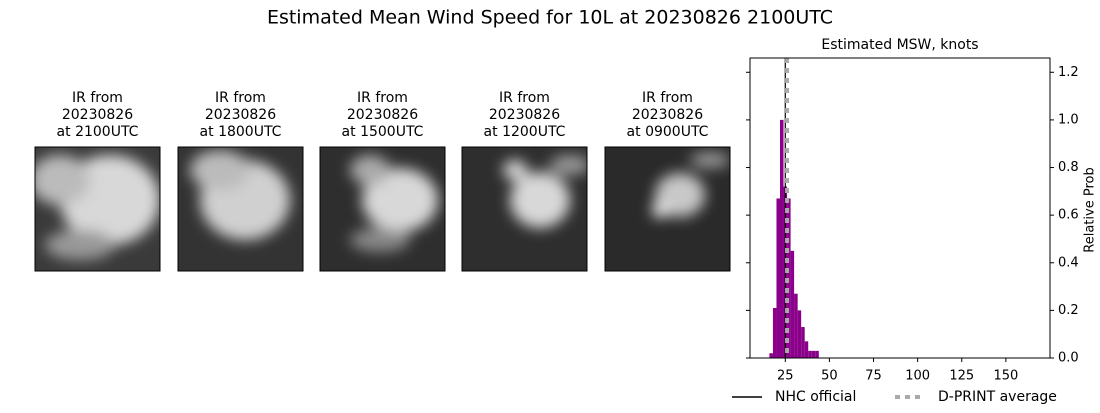 The width and height of the screenshot is (1100, 413). What do you see at coordinates (785, 376) in the screenshot?
I see `x-tick-label: 25` at bounding box center [785, 376].